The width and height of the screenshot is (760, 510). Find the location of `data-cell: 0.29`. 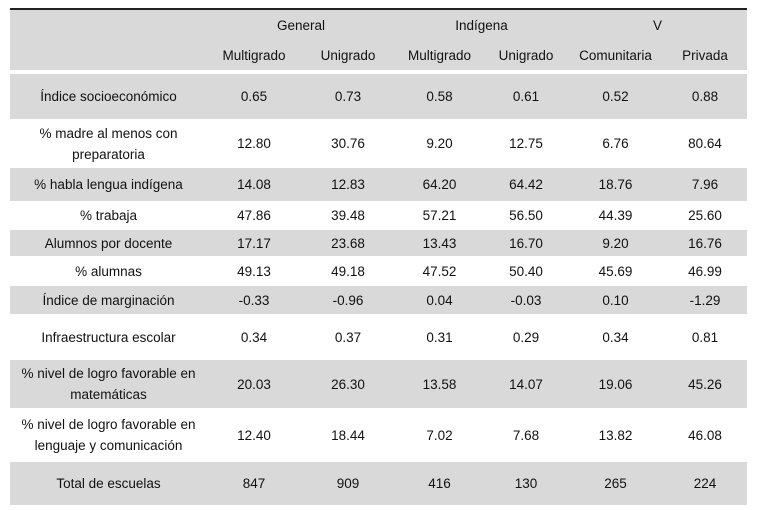

data-cell: 0.29 is located at coordinates (526, 337).